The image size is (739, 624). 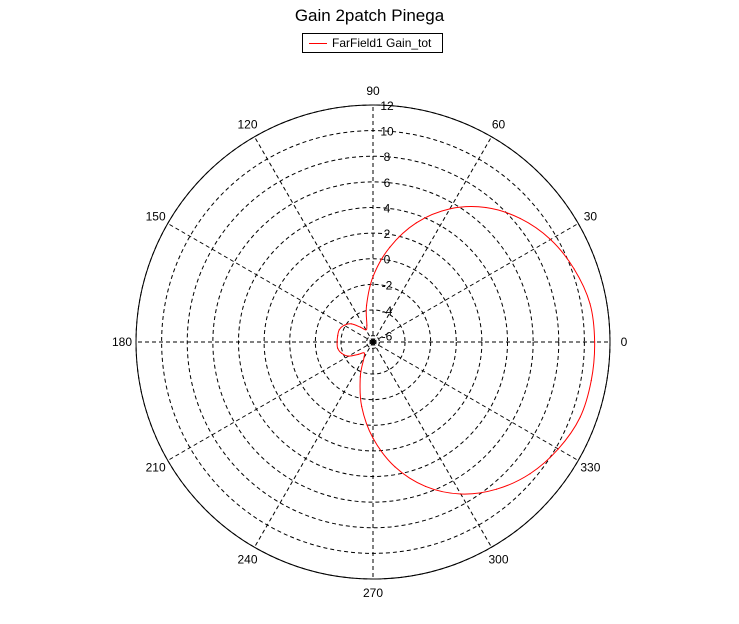 What do you see at coordinates (590, 468) in the screenshot?
I see `angle-tick-label: 330` at bounding box center [590, 468].